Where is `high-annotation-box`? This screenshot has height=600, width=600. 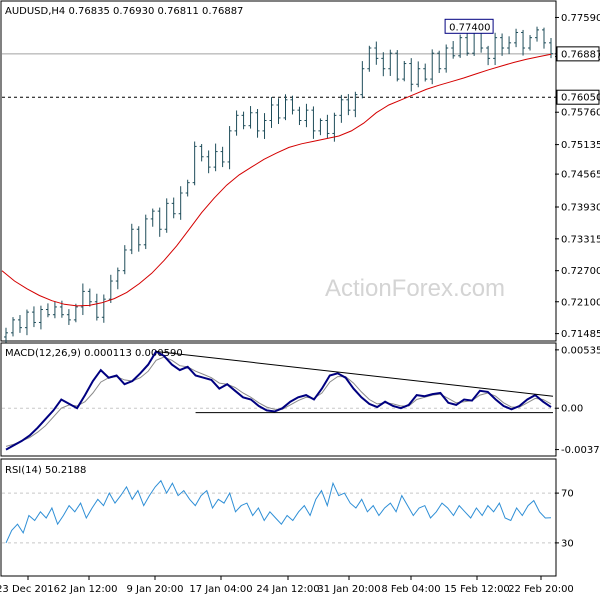 high-annotation-box is located at coordinates (469, 26).